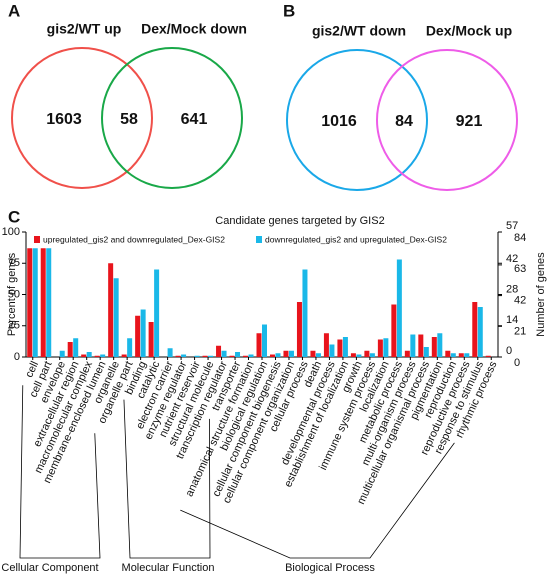 This screenshot has height=576, width=550. I want to click on group-label: Cellular Component, so click(49, 568).